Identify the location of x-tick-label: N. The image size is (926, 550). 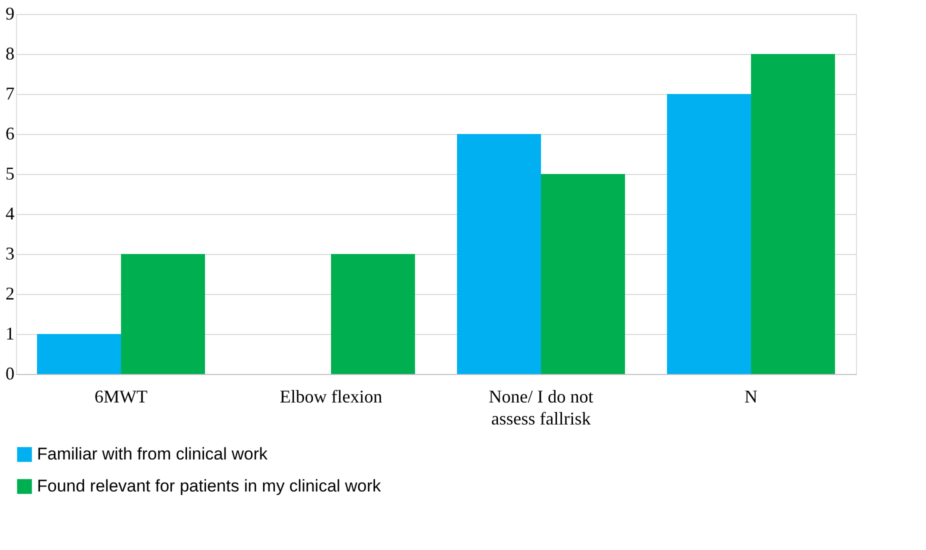
(751, 396).